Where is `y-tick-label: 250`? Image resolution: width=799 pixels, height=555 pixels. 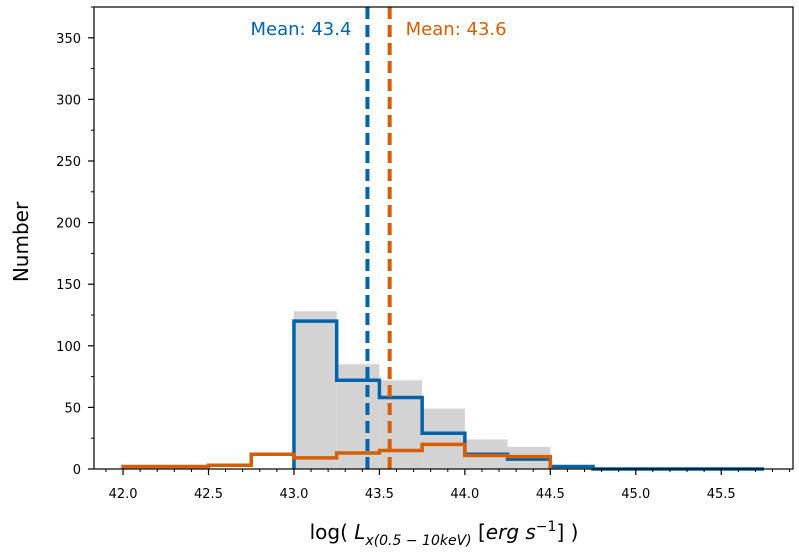 y-tick-label: 250 is located at coordinates (68, 162).